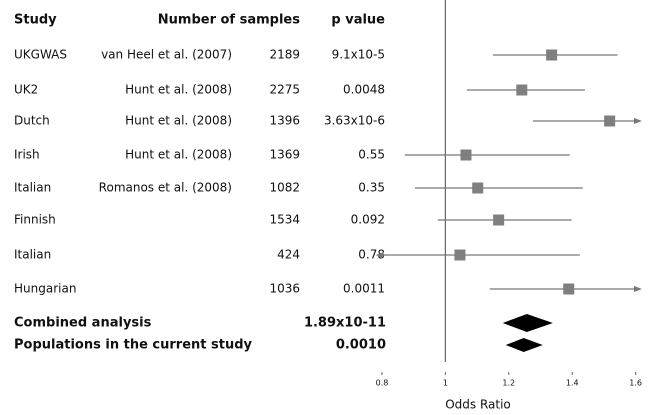  What do you see at coordinates (345, 323) in the screenshot?
I see `summary-p: 1.89x10-11` at bounding box center [345, 323].